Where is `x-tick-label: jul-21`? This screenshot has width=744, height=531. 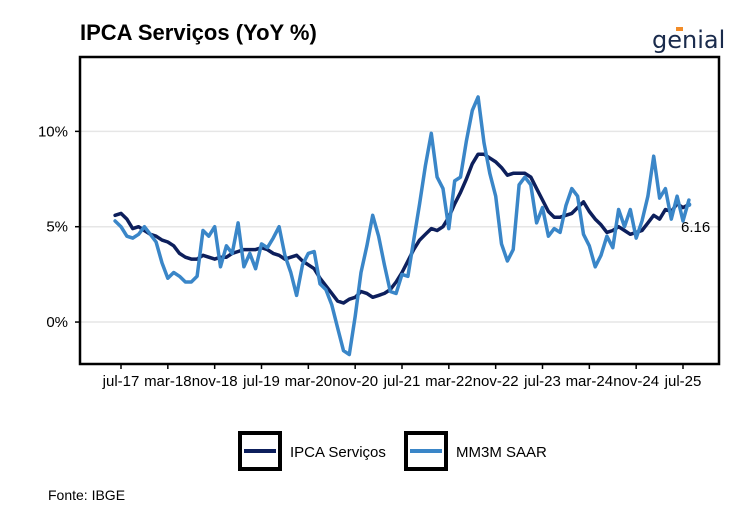 x-tick-label: jul-21 is located at coordinates (402, 381).